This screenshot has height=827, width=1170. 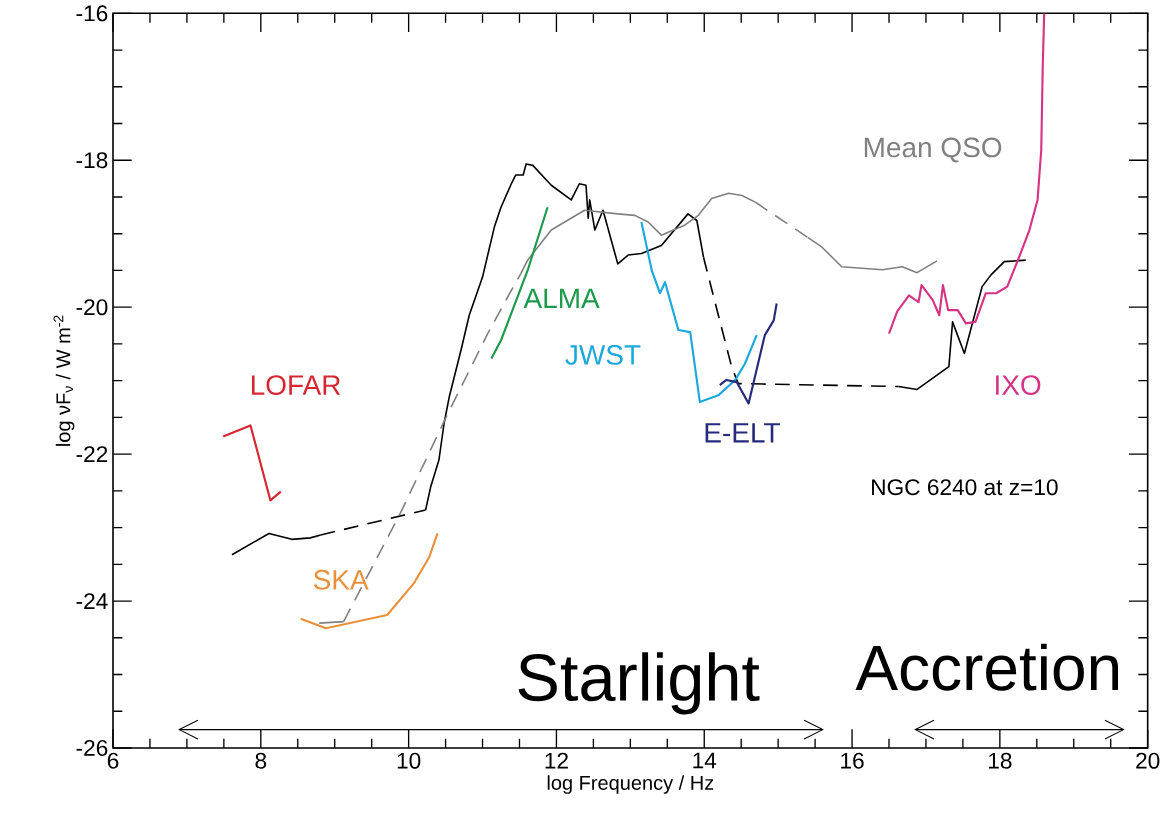 What do you see at coordinates (933, 150) in the screenshot?
I see `text: Mean QSO` at bounding box center [933, 150].